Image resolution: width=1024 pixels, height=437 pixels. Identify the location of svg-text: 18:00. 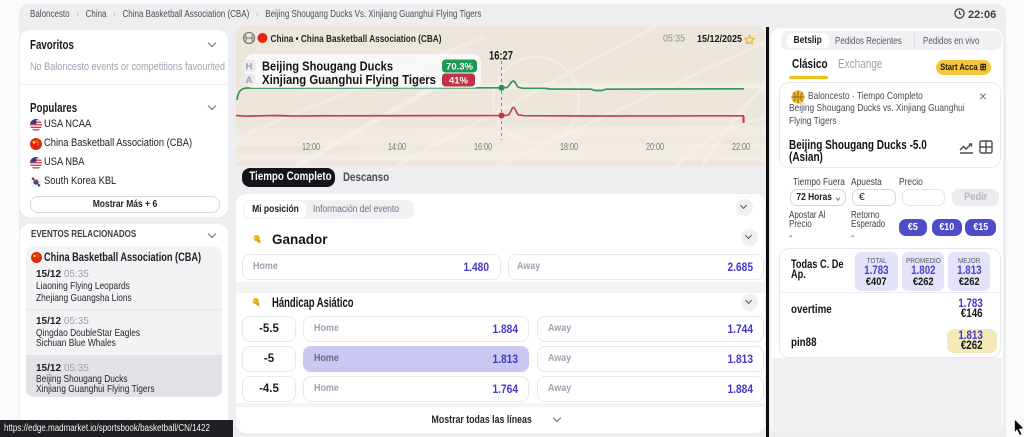
(569, 147).